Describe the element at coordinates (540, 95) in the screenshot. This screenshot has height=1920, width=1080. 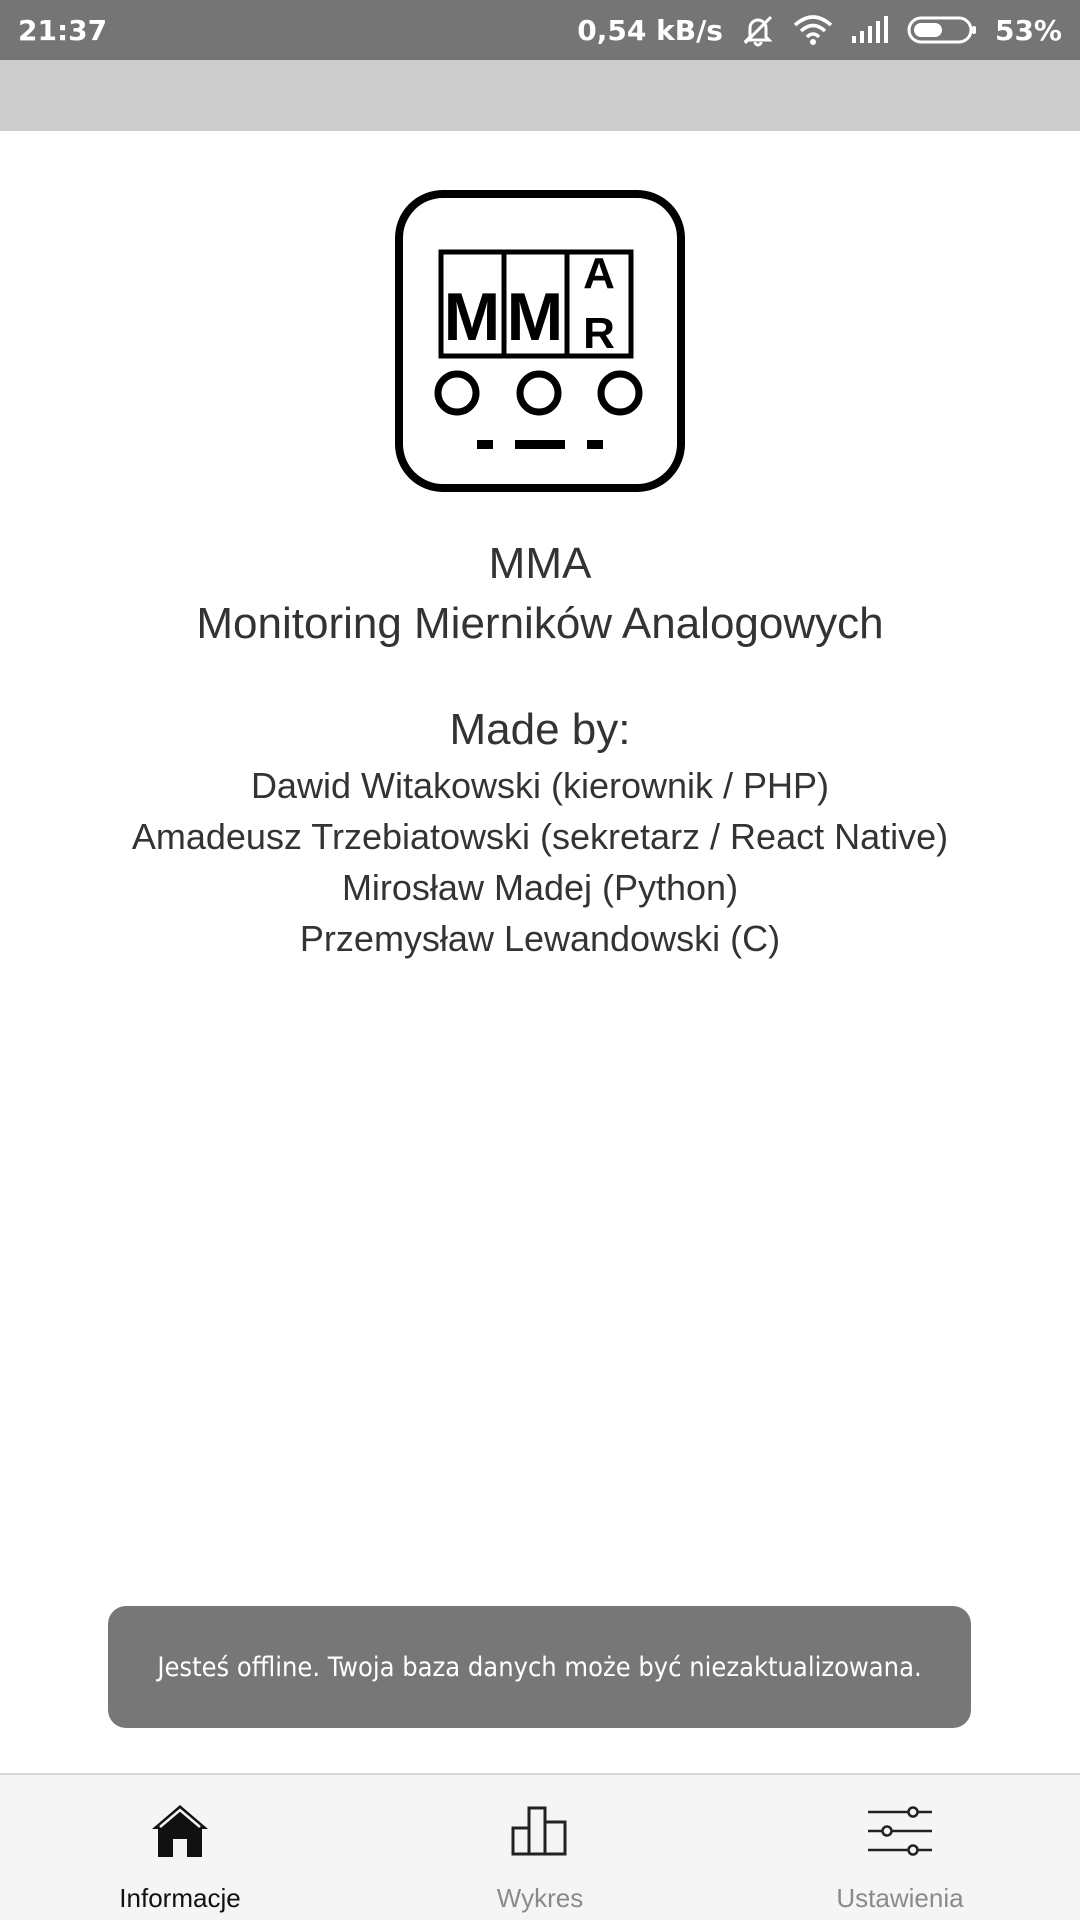
I see `app-header` at that location.